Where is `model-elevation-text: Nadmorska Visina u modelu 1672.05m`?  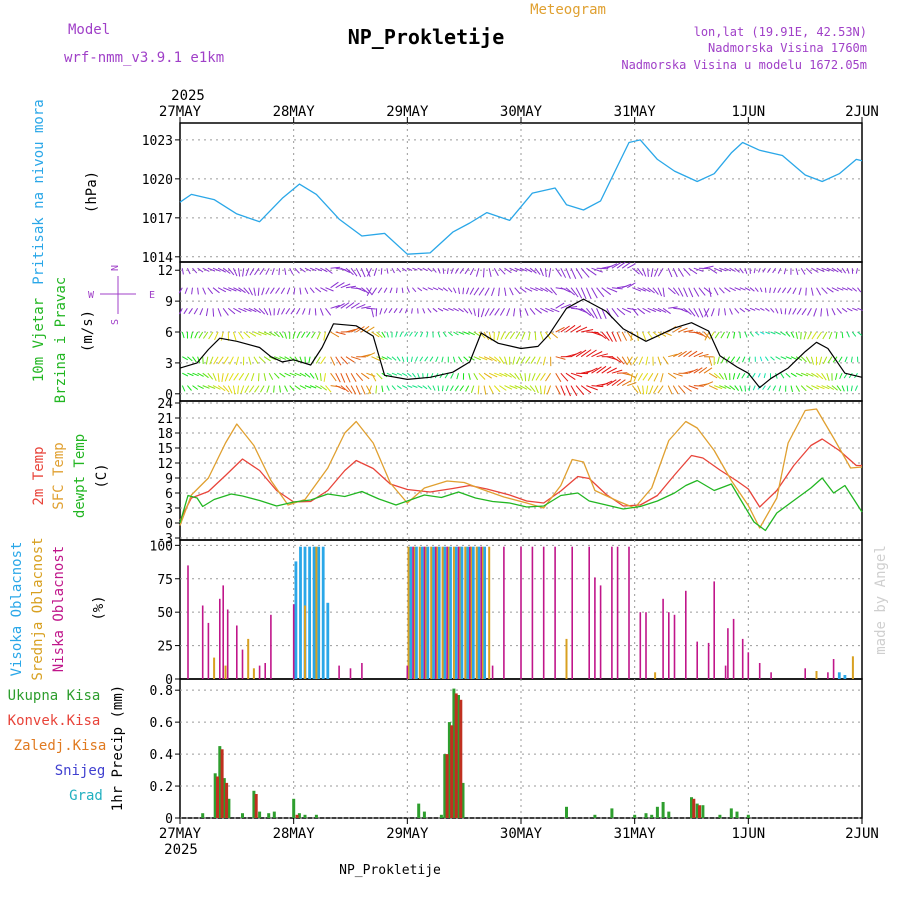 model-elevation-text: Nadmorska Visina u modelu 1672.05m is located at coordinates (744, 65).